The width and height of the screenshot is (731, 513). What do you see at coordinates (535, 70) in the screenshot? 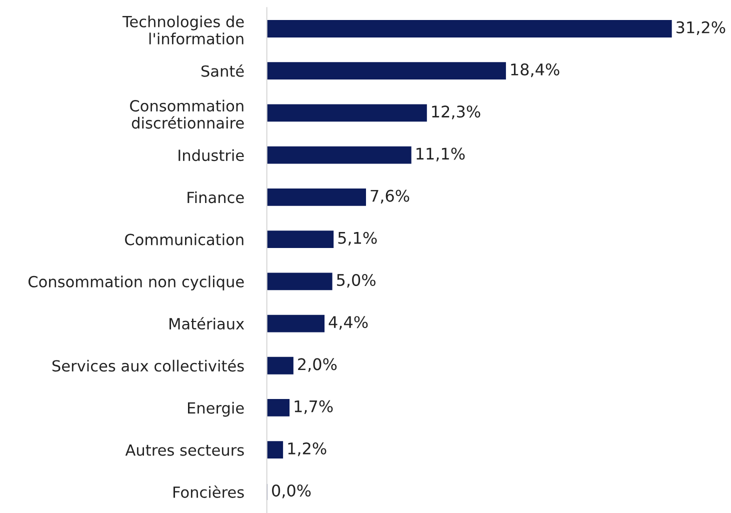
I see `data-label: 18,4%` at bounding box center [535, 70].